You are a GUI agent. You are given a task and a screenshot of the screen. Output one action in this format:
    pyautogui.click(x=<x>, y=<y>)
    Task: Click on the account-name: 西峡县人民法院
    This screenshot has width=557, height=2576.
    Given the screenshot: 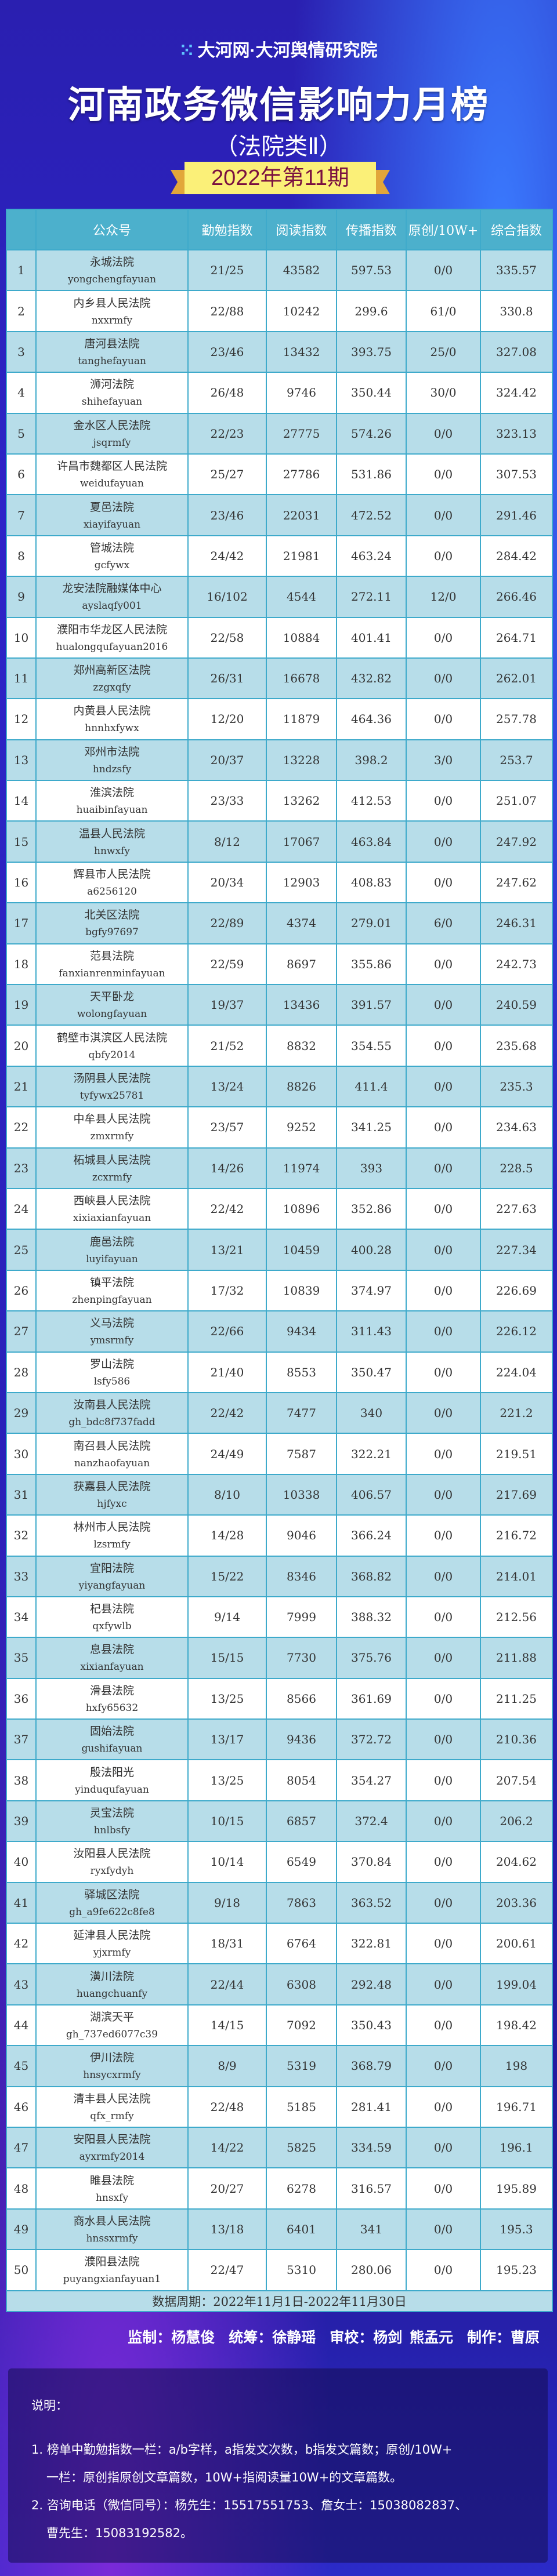 What is the action you would take?
    pyautogui.click(x=112, y=1201)
    